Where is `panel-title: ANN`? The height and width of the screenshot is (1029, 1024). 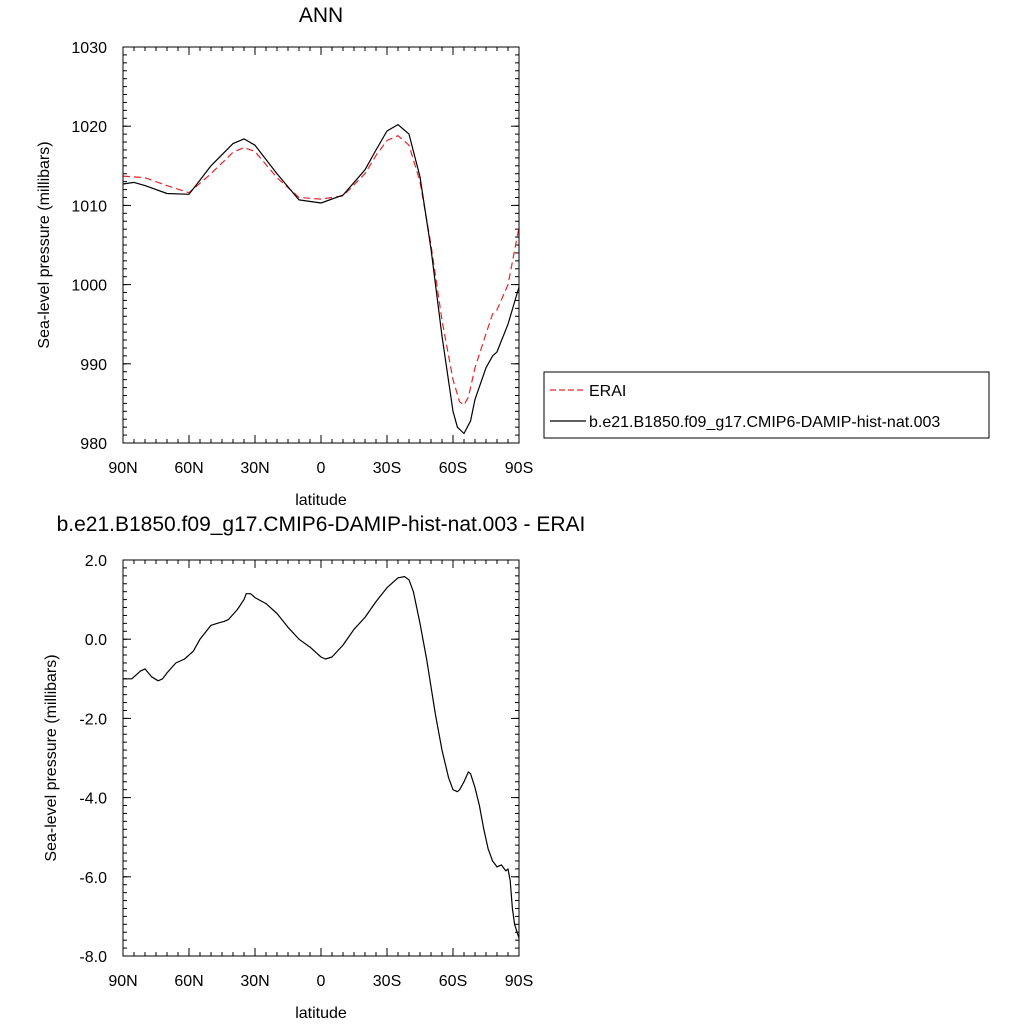 panel-title: ANN is located at coordinates (321, 15).